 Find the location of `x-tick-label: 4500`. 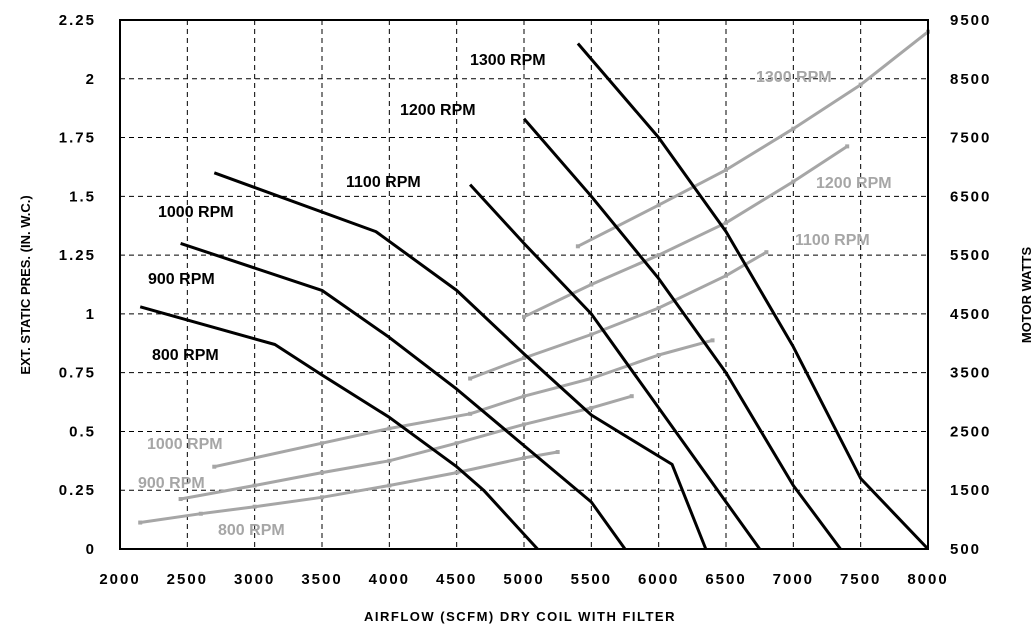

x-tick-label: 4500 is located at coordinates (456, 579).